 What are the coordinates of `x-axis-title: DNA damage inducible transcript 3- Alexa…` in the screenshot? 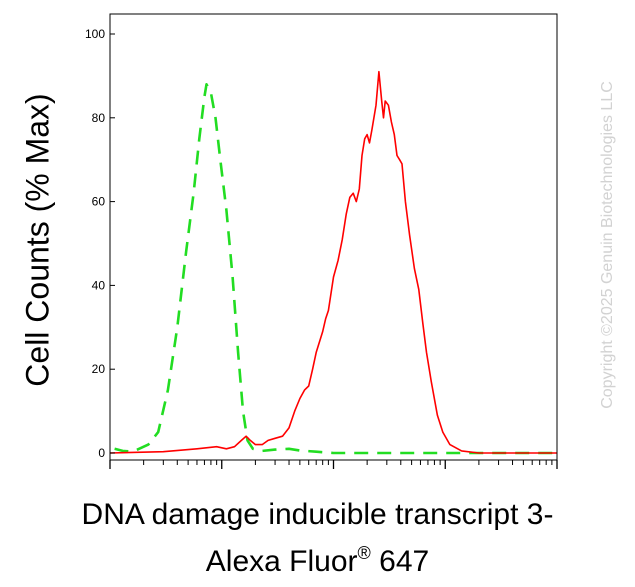 It's located at (317, 538).